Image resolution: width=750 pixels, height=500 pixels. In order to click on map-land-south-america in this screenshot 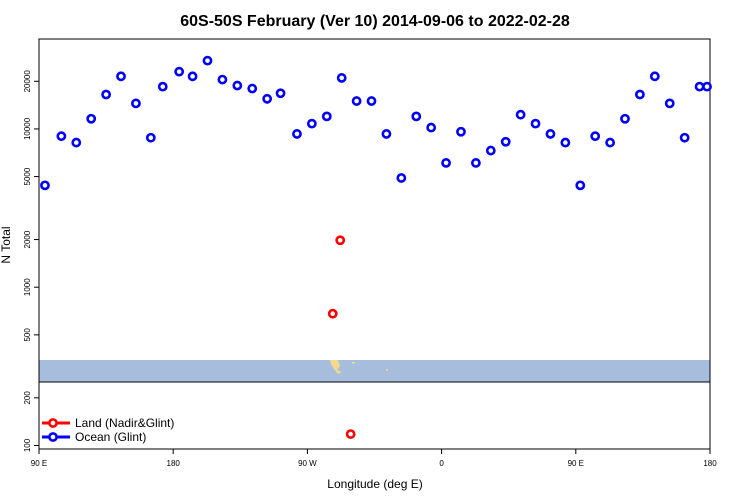, I will do `click(336, 367)`.